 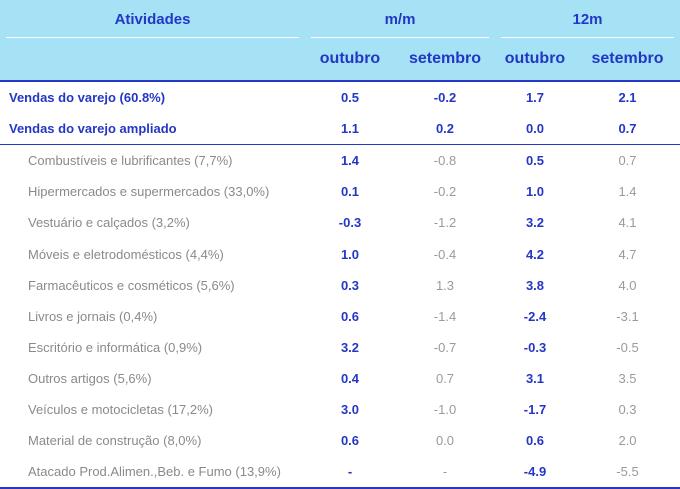 What do you see at coordinates (115, 441) in the screenshot?
I see `row-label: Material de construção (8,0%)` at bounding box center [115, 441].